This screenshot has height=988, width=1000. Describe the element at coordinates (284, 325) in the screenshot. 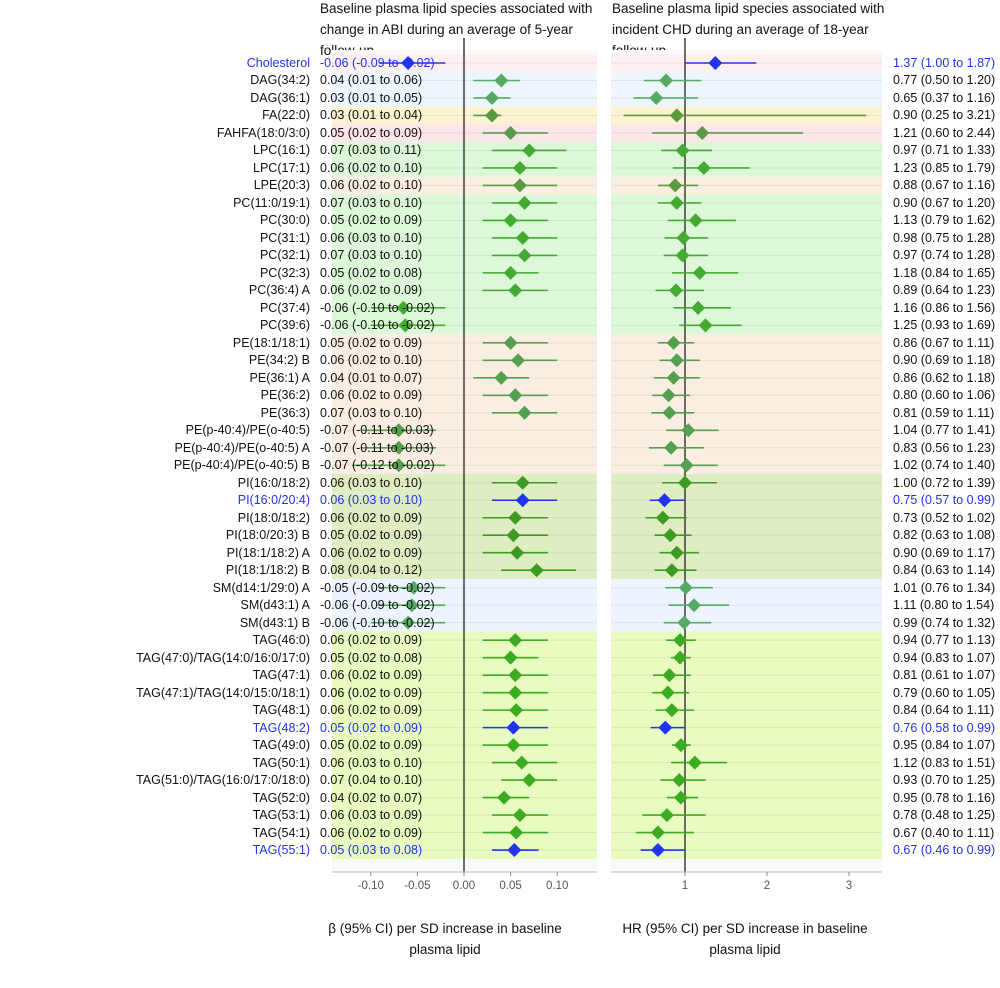

I see `lipid-label: PC(39:6)` at that location.